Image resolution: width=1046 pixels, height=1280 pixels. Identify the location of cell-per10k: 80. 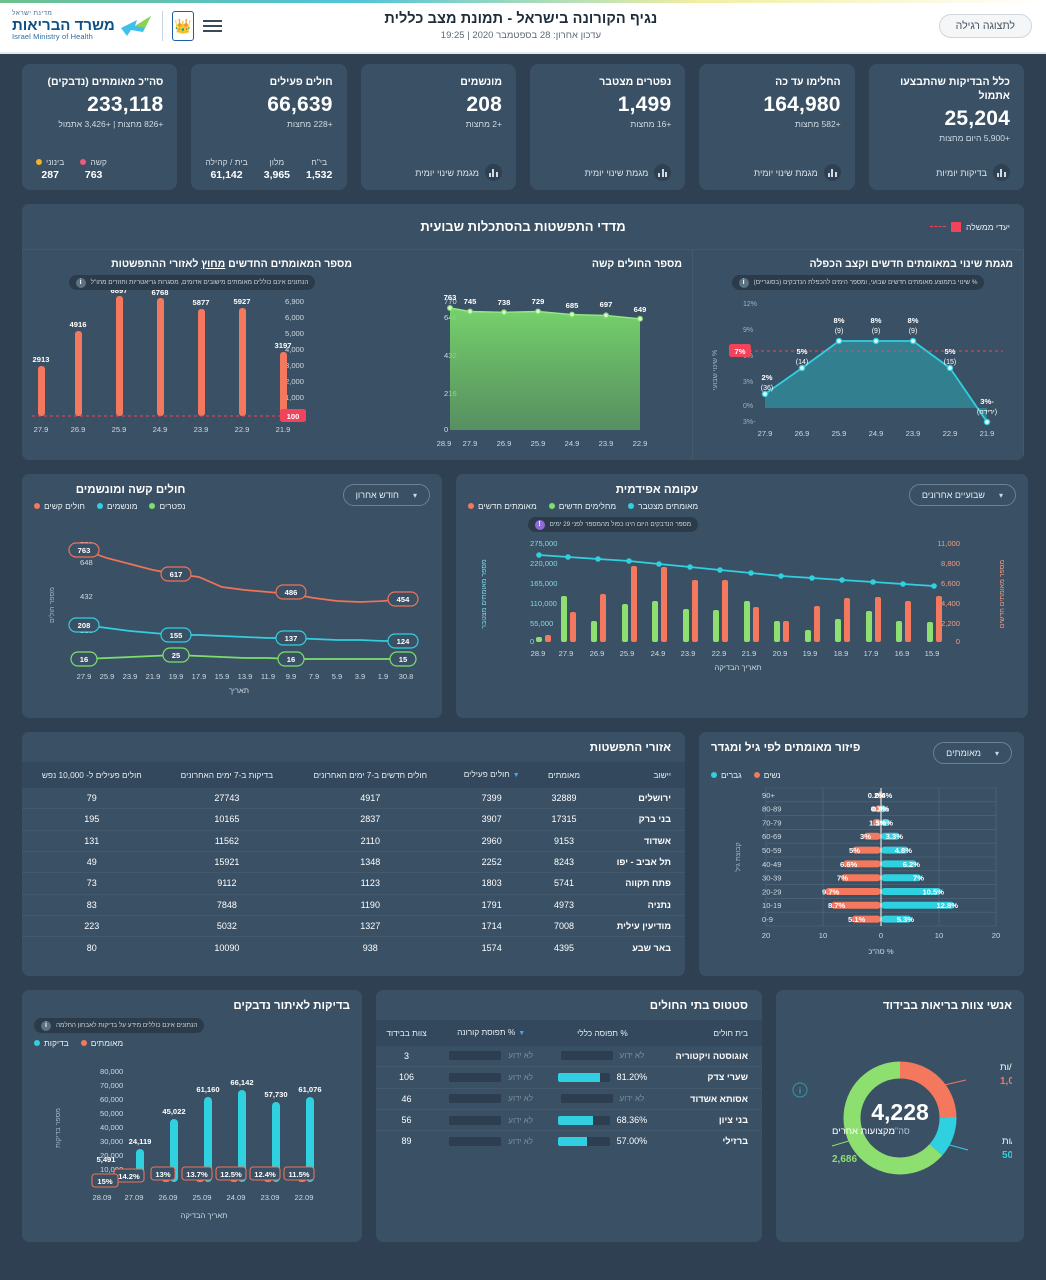
(92, 947).